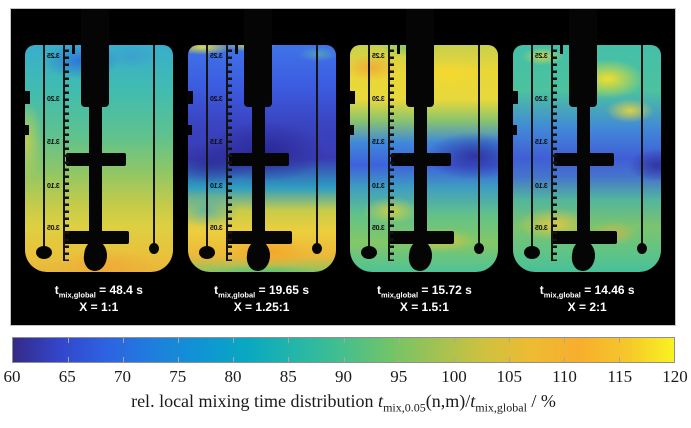  I want to click on colorbar-tick-label: 90, so click(343, 376).